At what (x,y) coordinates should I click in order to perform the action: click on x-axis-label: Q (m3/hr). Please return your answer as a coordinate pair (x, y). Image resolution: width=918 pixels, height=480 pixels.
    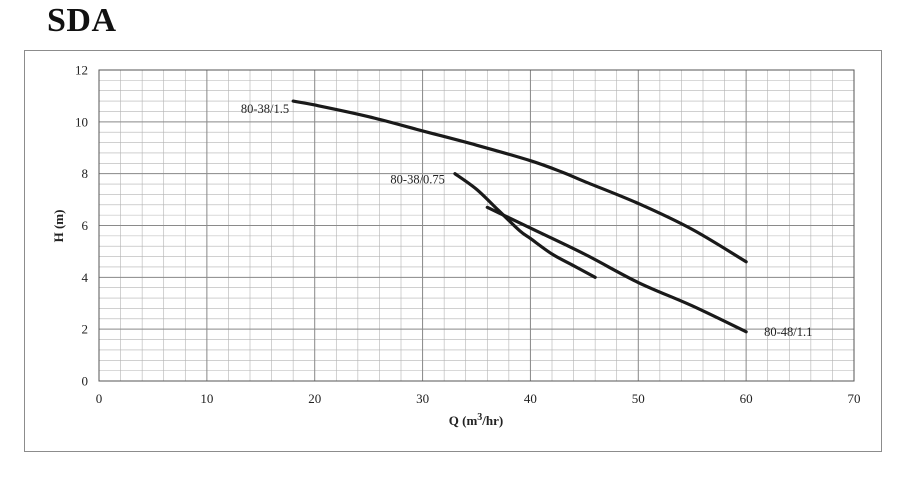
    Looking at the image, I should click on (476, 420).